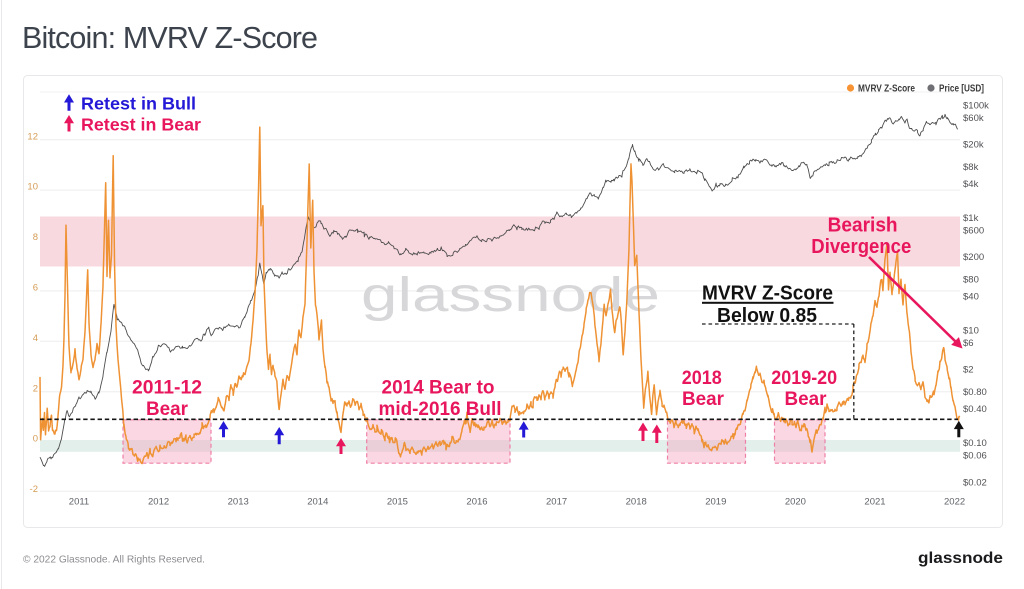  I want to click on svg-text: 2019, so click(715, 502).